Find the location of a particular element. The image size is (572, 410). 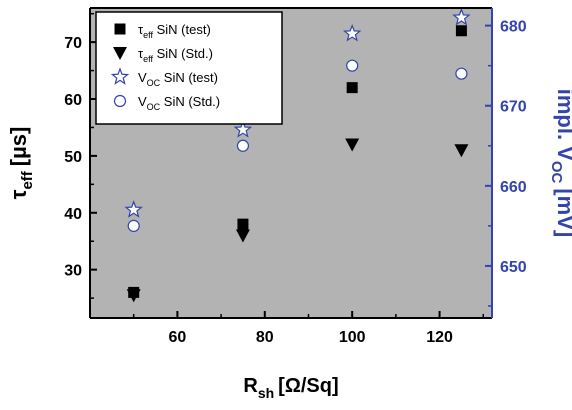

x-tick-label: 80 is located at coordinates (265, 337).